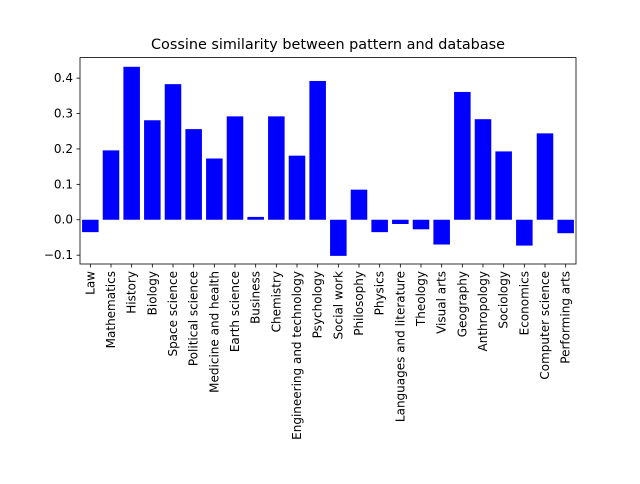 Image resolution: width=640 pixels, height=484 pixels. I want to click on bar-anthropology, so click(483, 169).